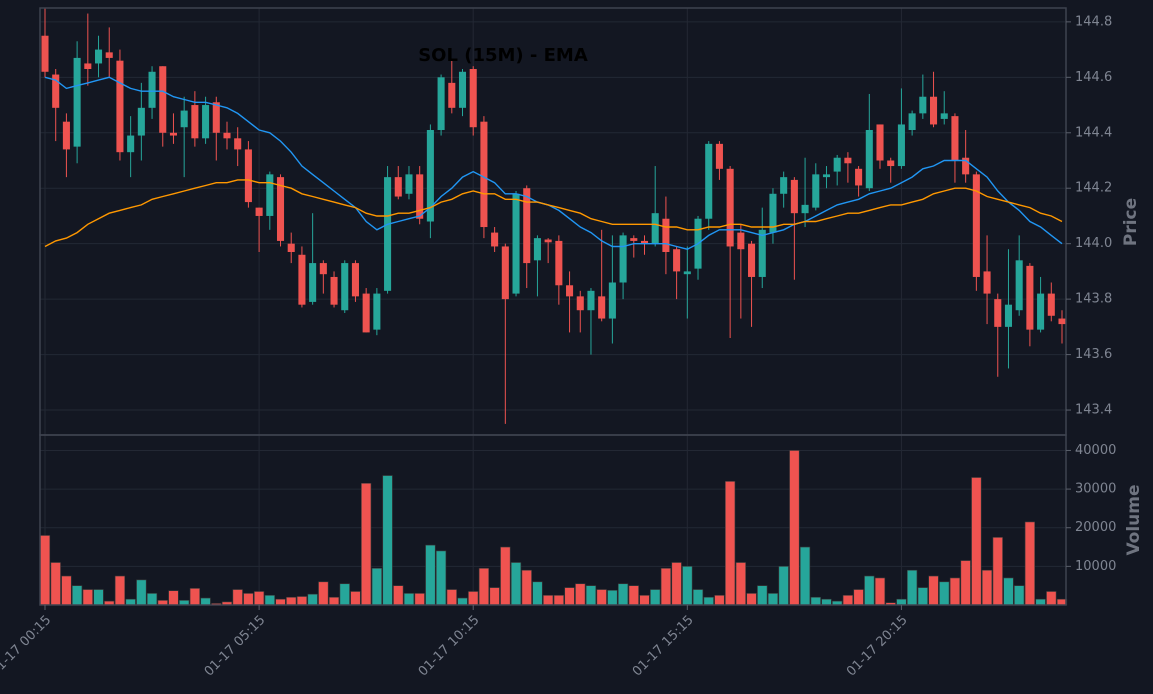 Image resolution: width=1153 pixels, height=694 pixels. Describe the element at coordinates (553, 213) in the screenshot. I see `ema-line` at that location.